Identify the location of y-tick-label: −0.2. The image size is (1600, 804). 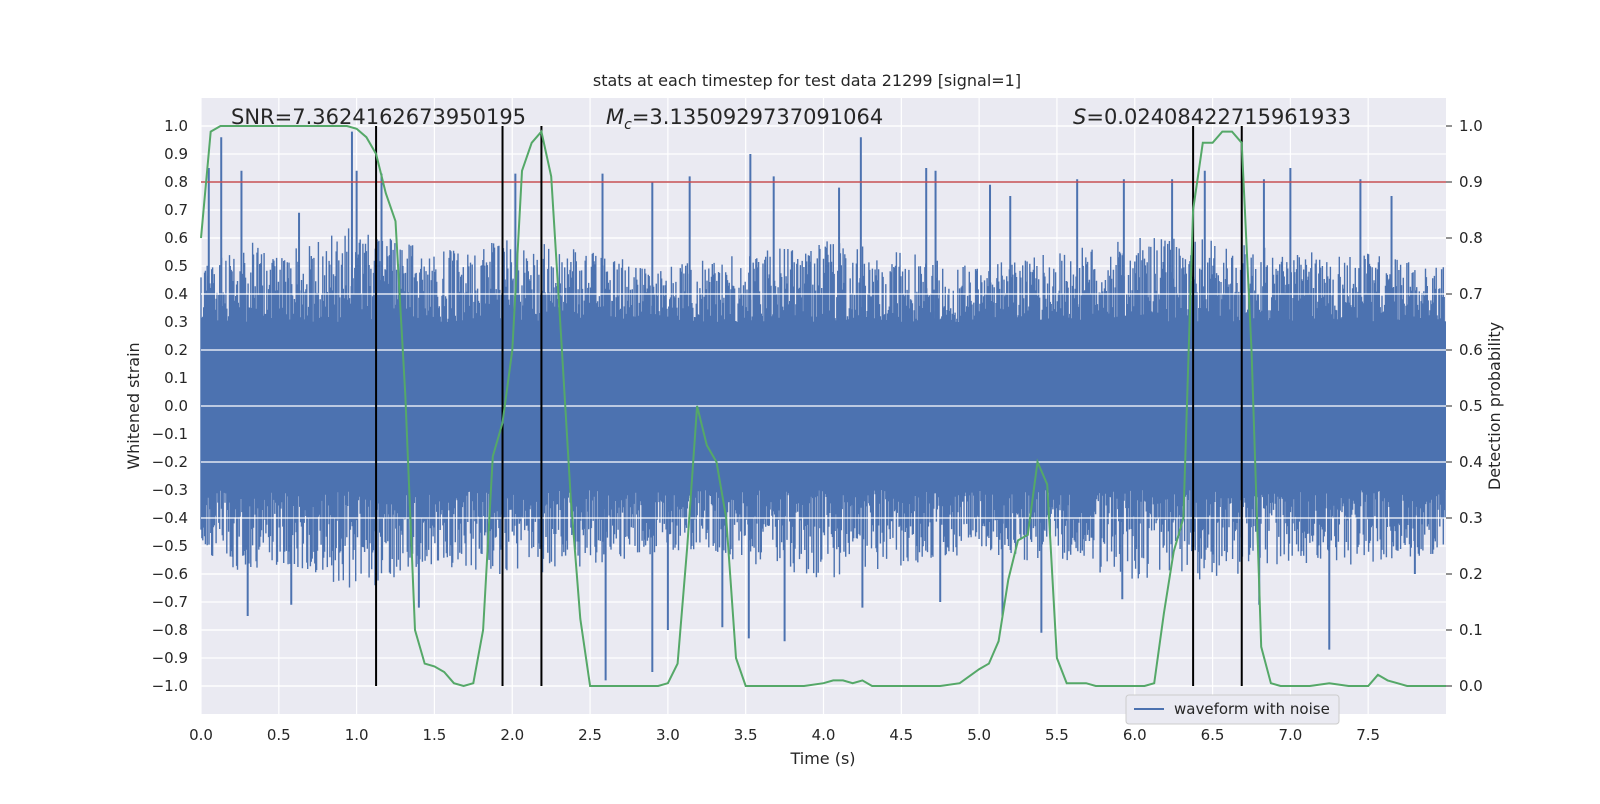
(170, 462).